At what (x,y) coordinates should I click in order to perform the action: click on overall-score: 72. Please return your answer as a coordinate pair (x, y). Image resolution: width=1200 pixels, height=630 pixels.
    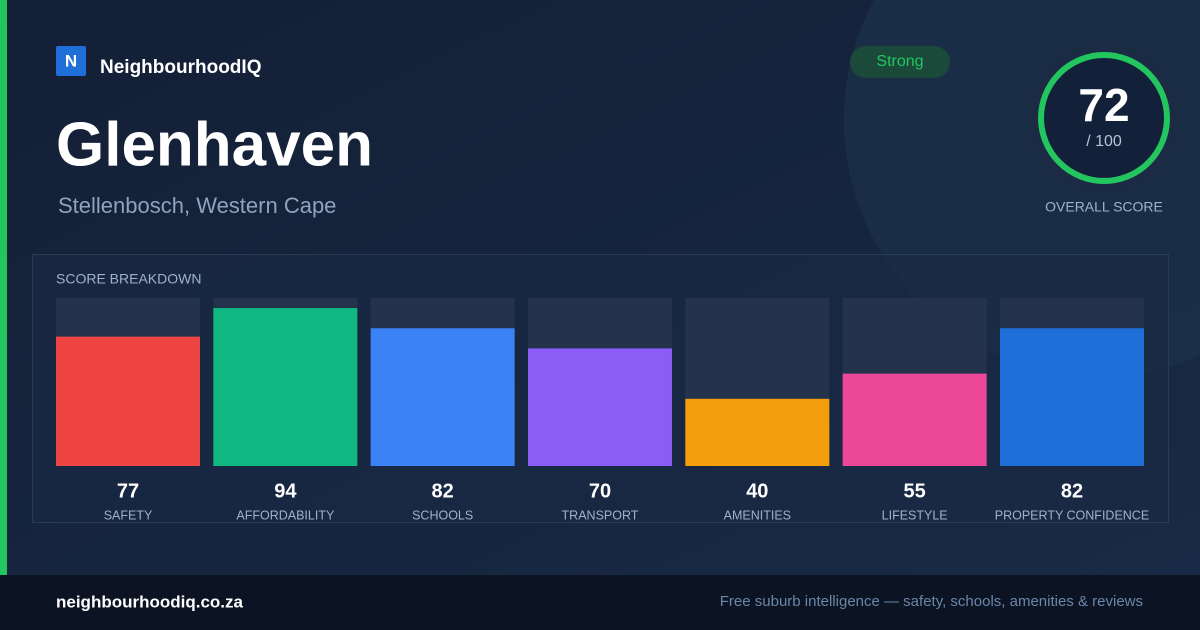
    Looking at the image, I should click on (1103, 105).